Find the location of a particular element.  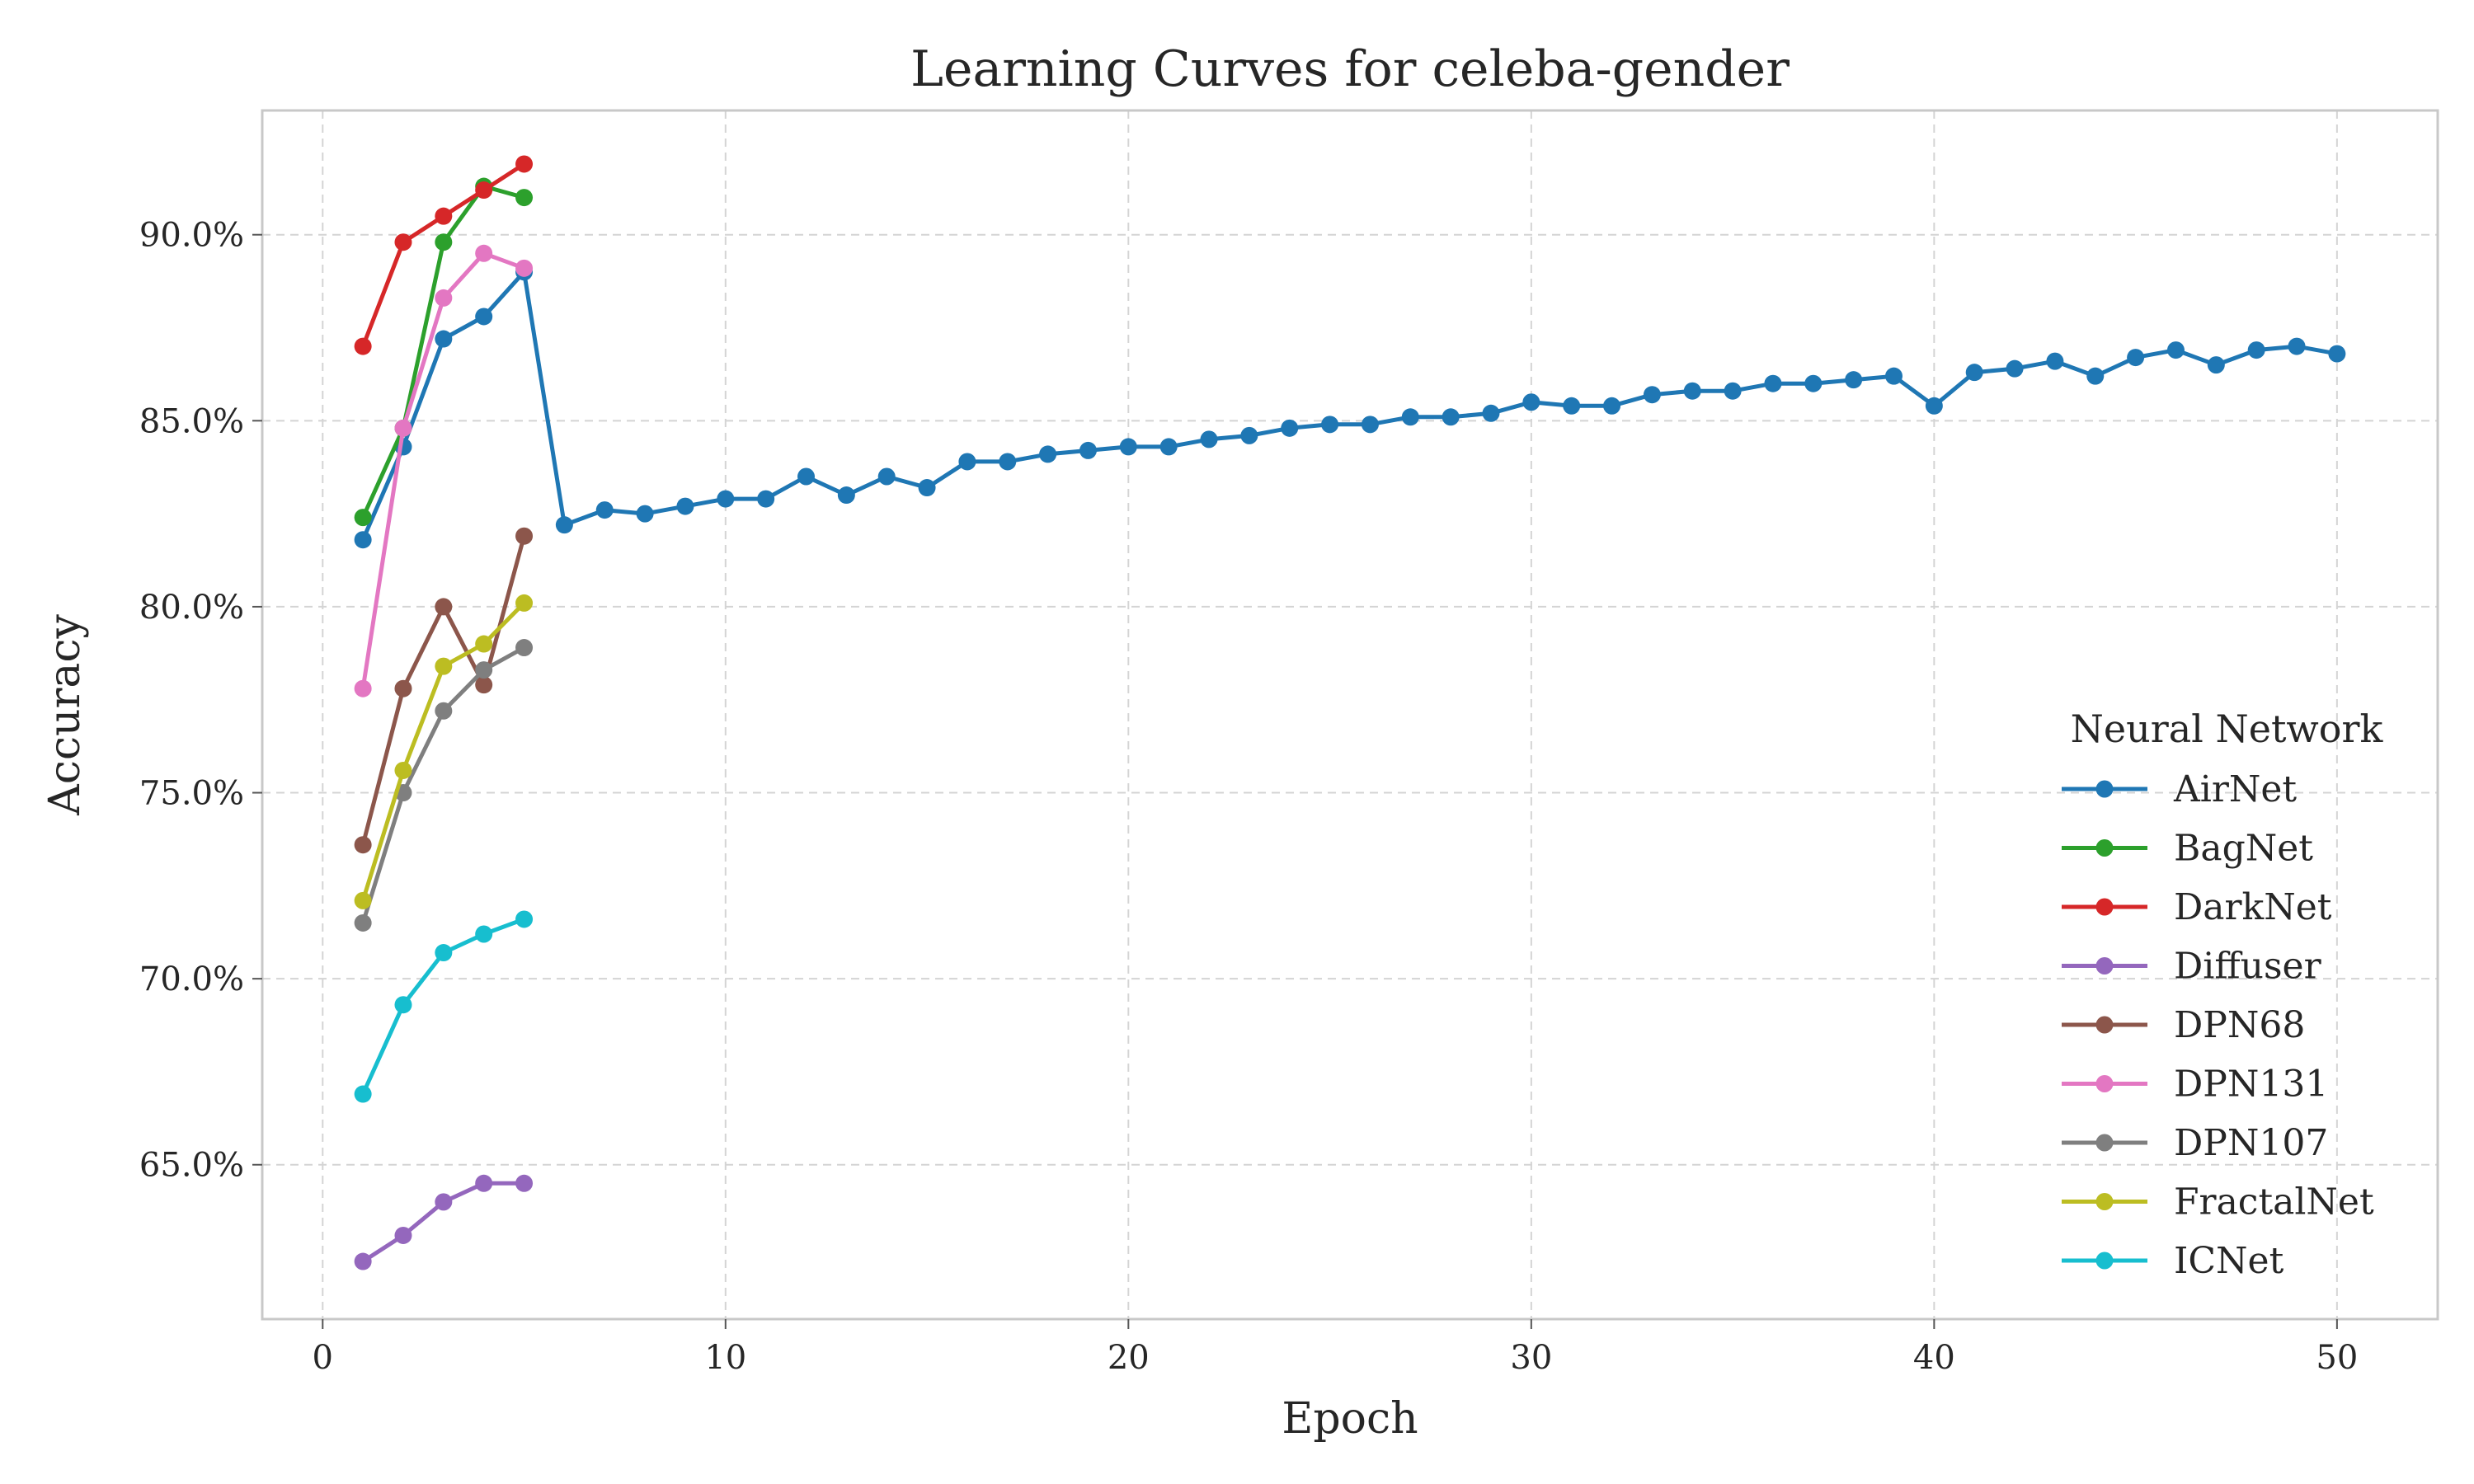

x-tick-label: 0 is located at coordinates (323, 1358).